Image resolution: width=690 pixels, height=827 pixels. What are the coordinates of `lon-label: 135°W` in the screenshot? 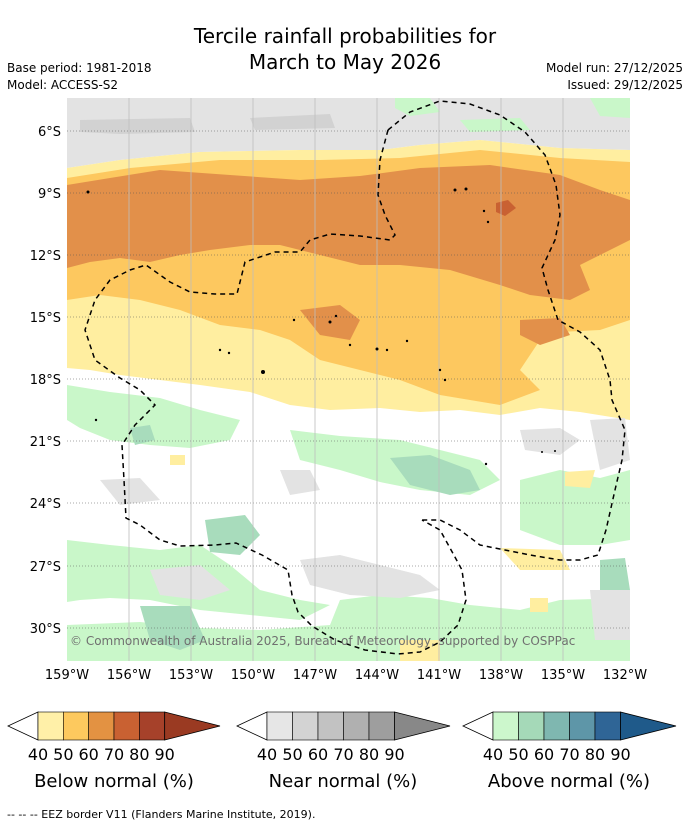 It's located at (563, 675).